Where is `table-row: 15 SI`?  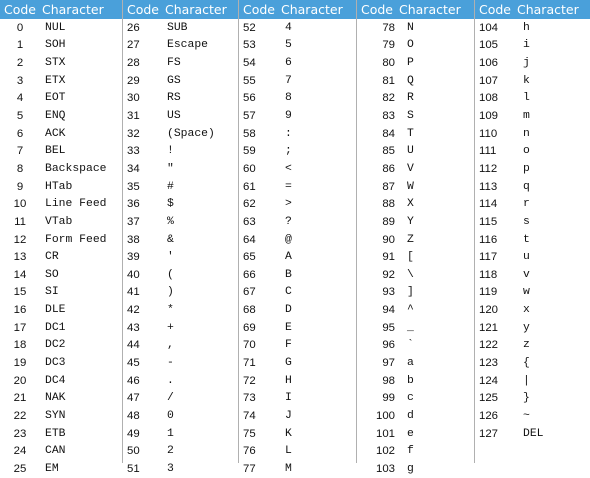
table-row: 15 SI is located at coordinates (61, 293).